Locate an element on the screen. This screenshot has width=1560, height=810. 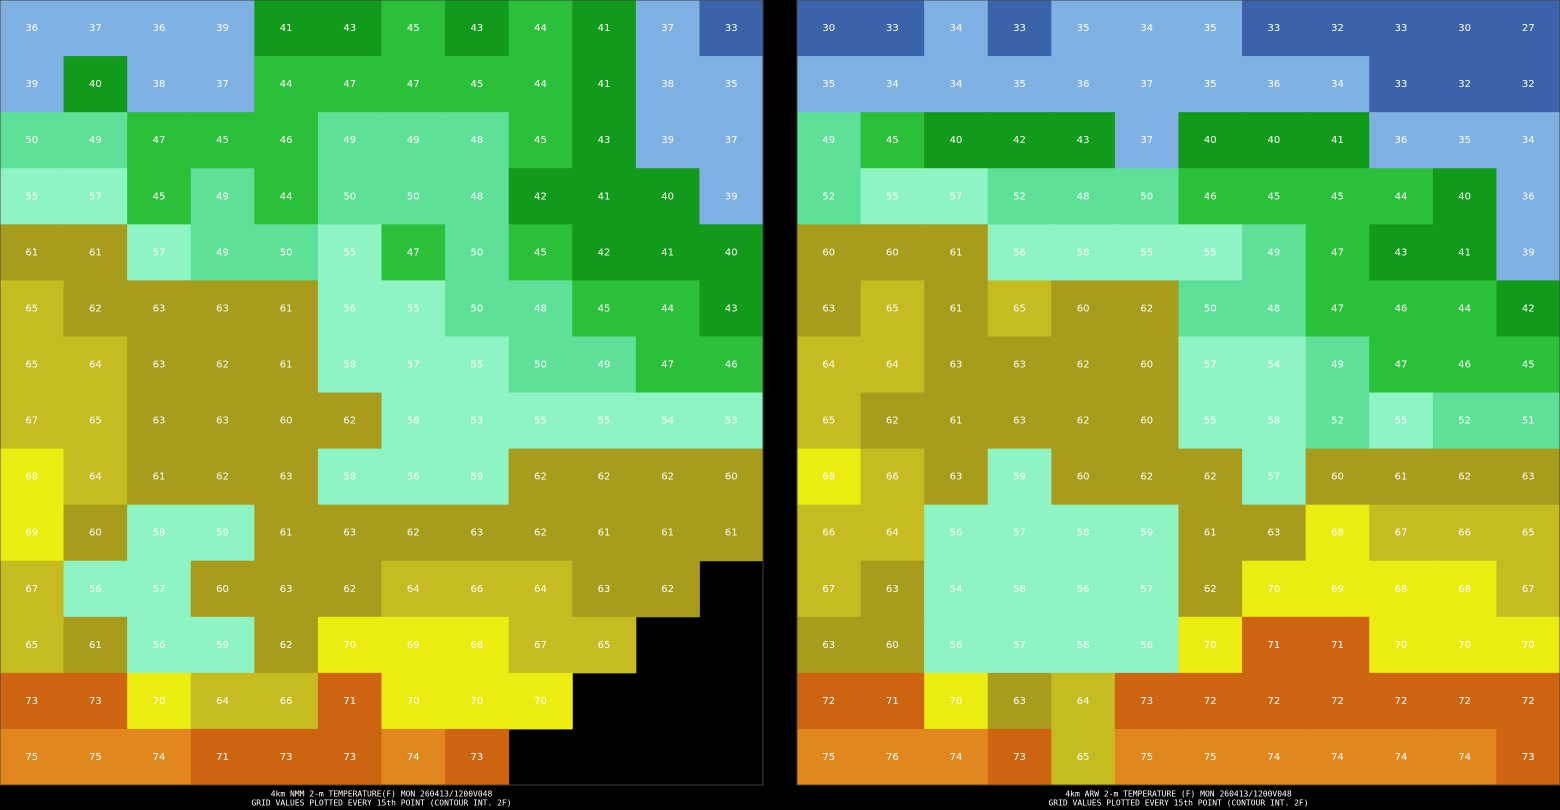
grid-value: 44 is located at coordinates (286, 196).